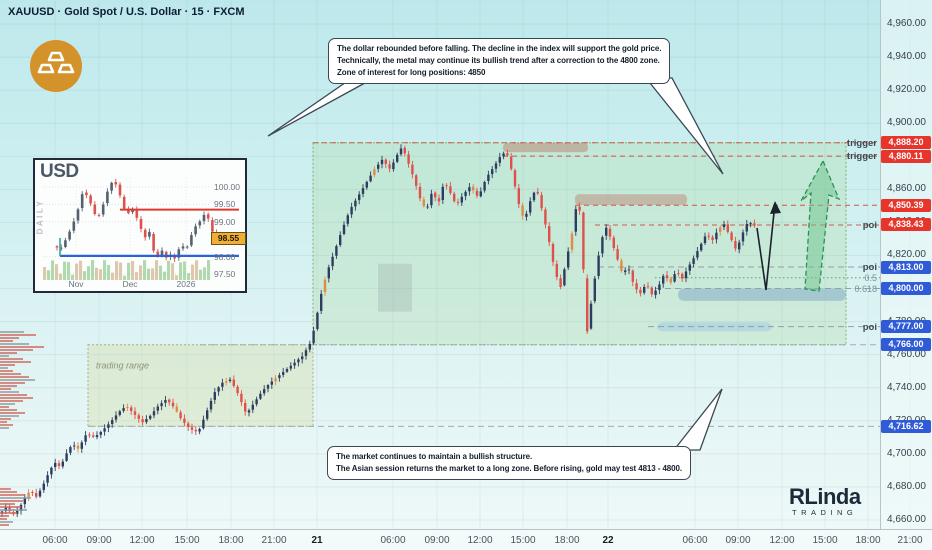  I want to click on black-projection-arrow, so click(768, 246).